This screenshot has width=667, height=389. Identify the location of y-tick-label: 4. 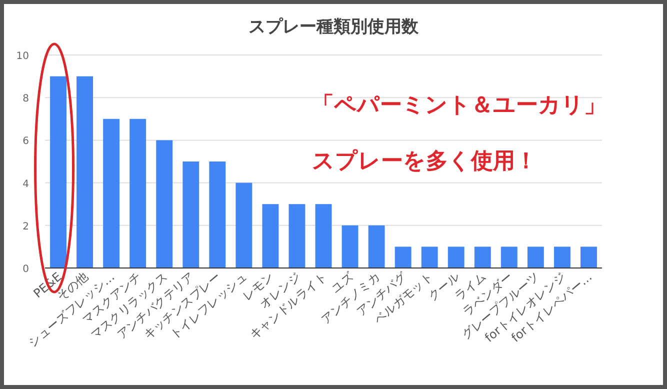
(25, 184).